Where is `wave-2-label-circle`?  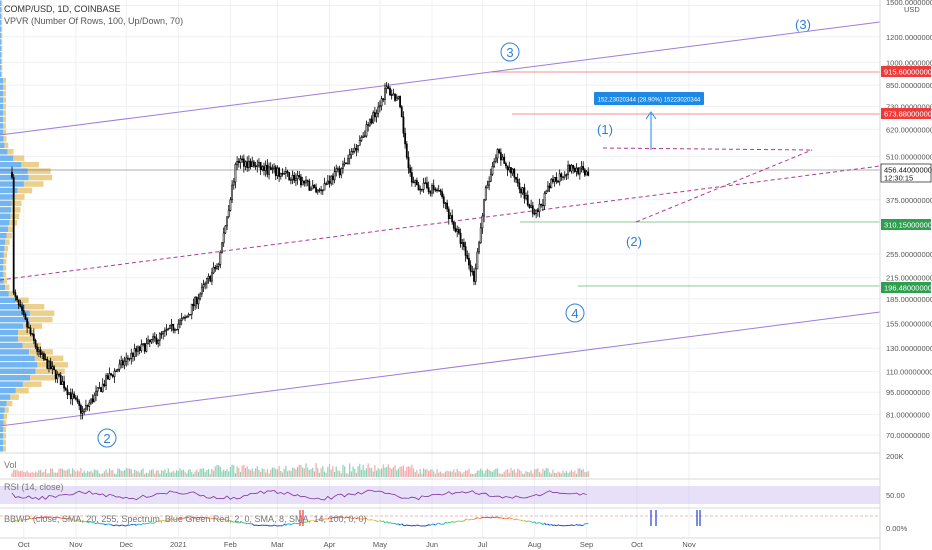 wave-2-label-circle is located at coordinates (107, 438).